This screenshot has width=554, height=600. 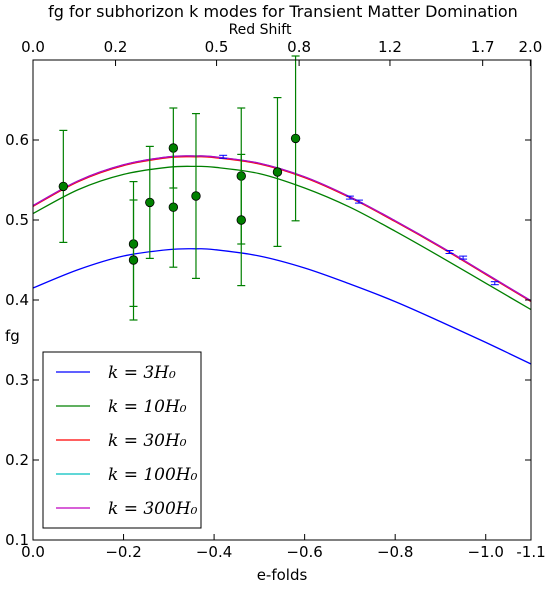 I want to click on legend-entry: k = 3H₀, so click(x=116, y=373).